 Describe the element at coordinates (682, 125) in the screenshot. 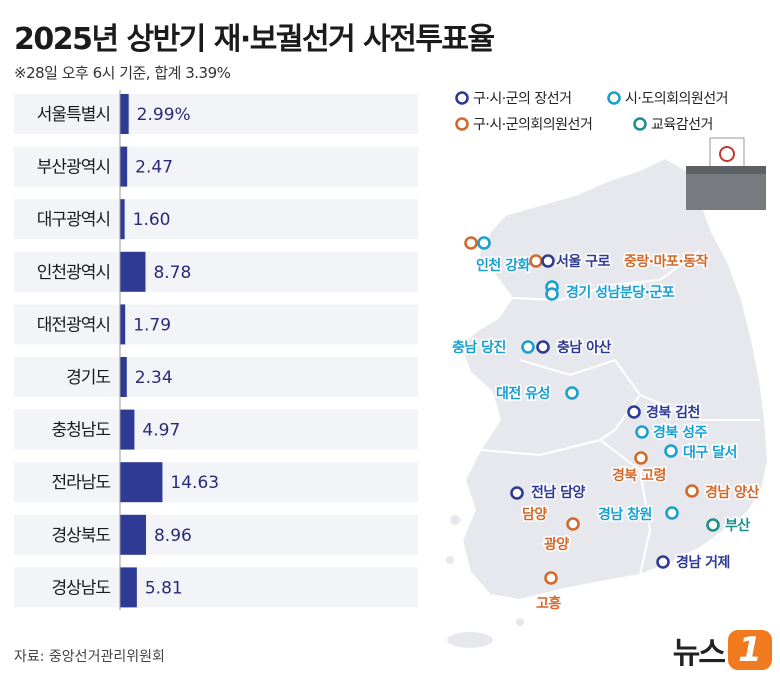

I see `legend-label: 교육감선거` at that location.